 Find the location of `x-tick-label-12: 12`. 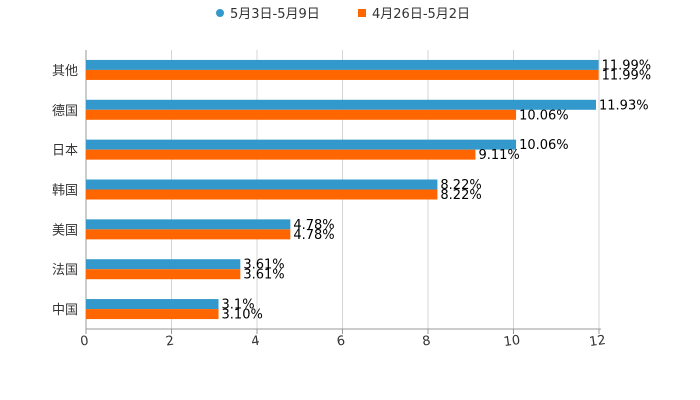

x-tick-label-12: 12 is located at coordinates (597, 341).